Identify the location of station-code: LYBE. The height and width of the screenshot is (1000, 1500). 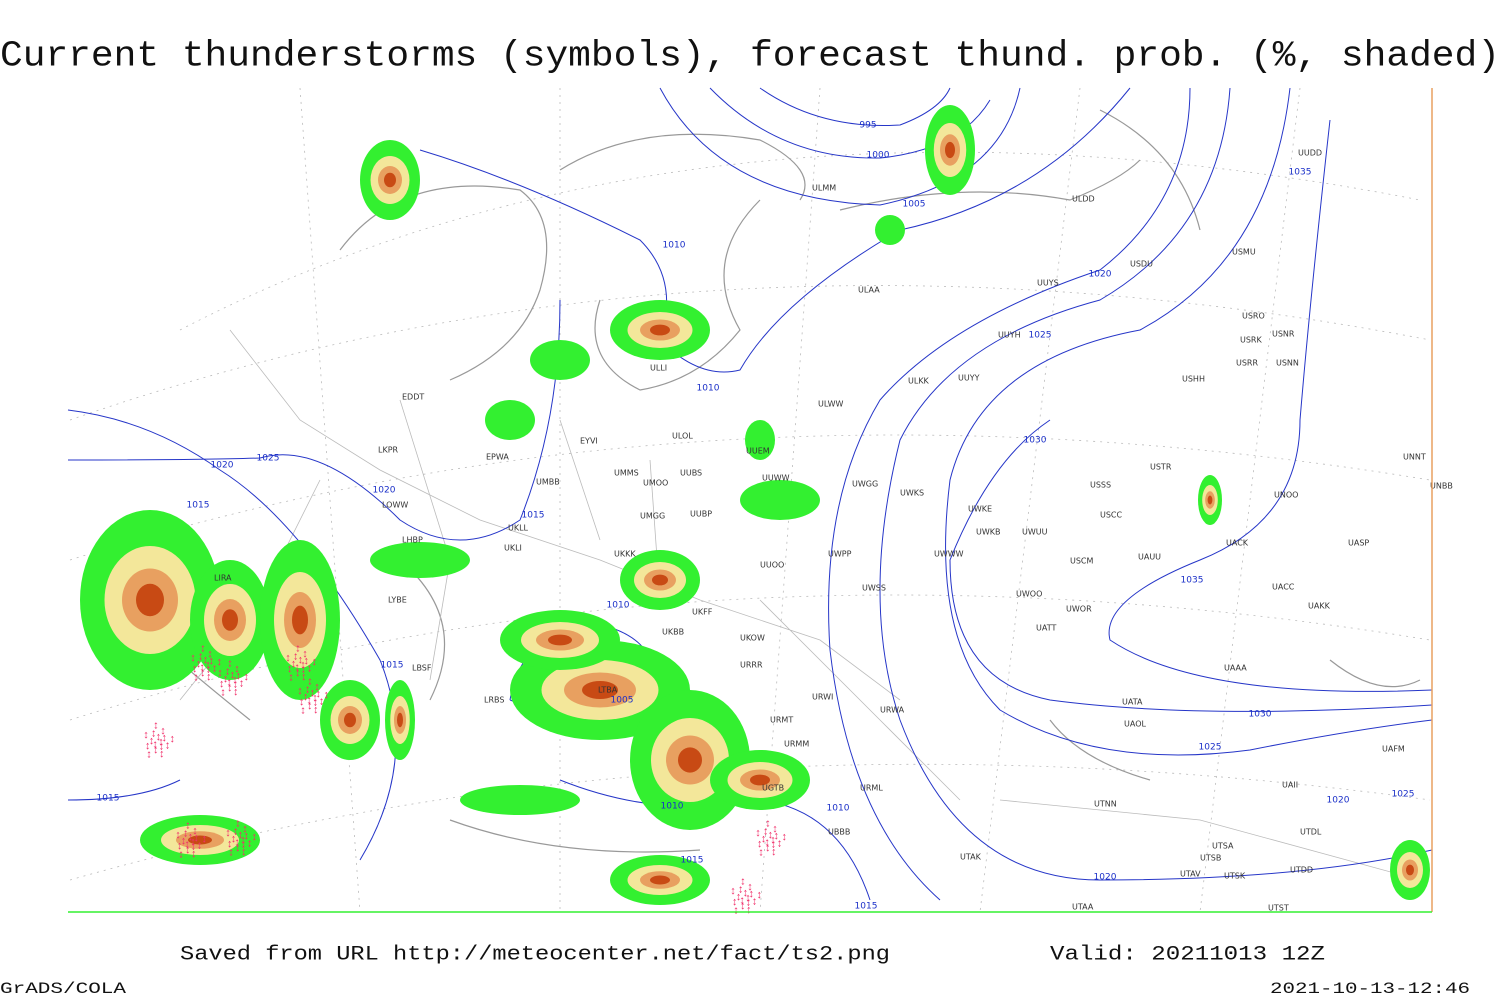
(397, 600).